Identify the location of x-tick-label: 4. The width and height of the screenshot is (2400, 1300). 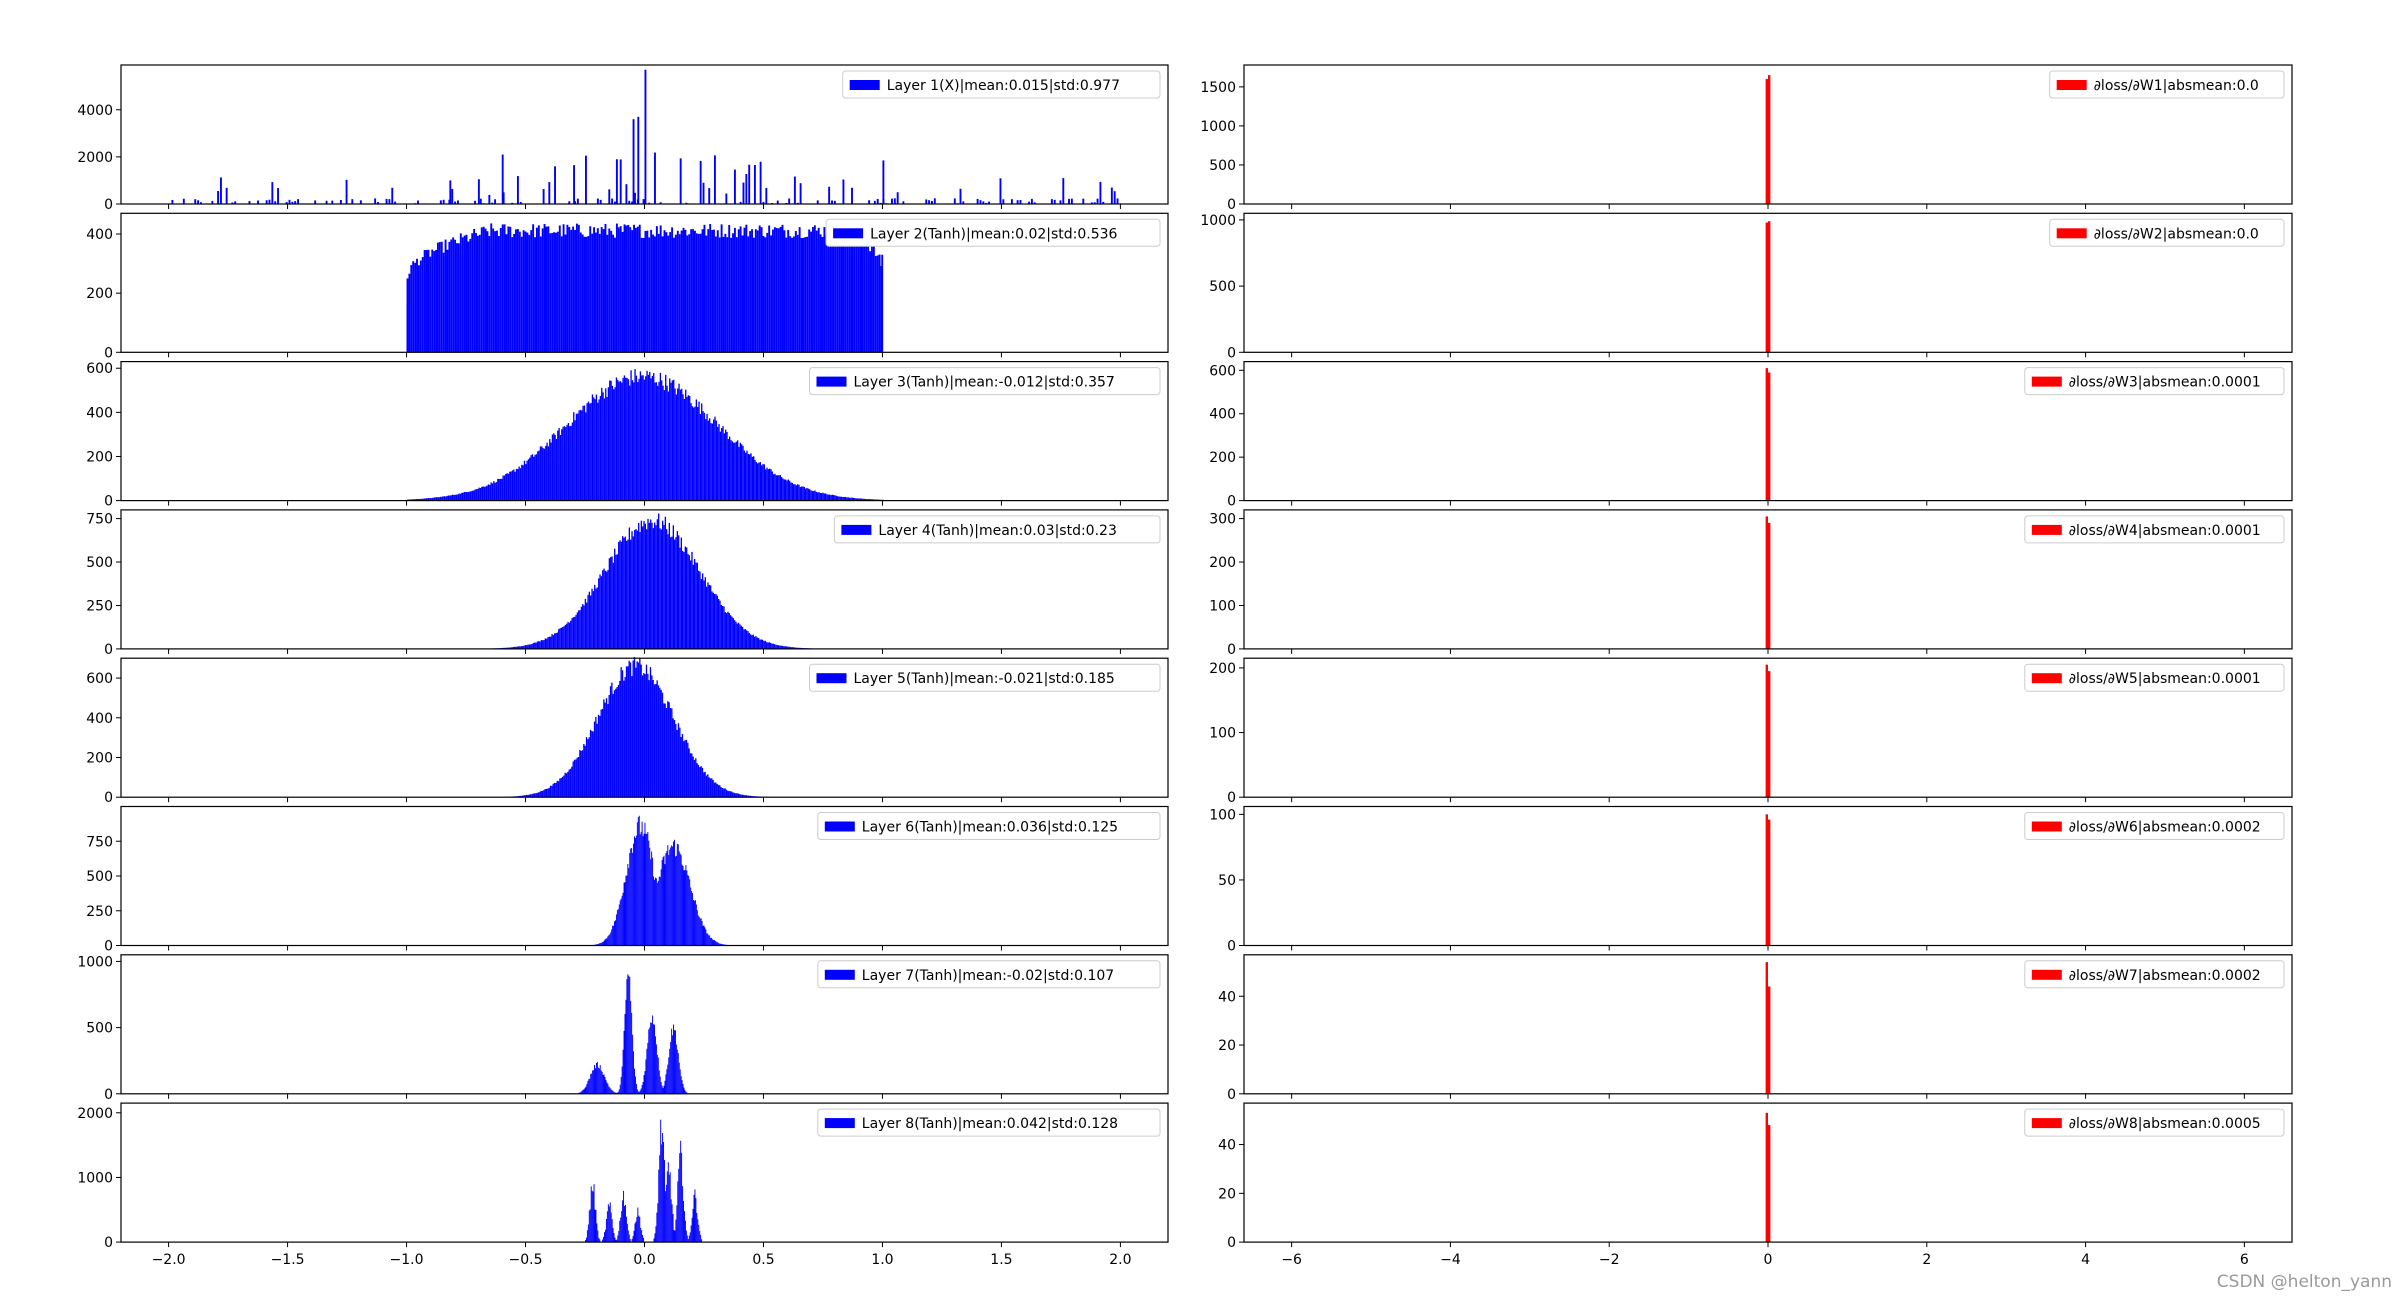
(2085, 1260).